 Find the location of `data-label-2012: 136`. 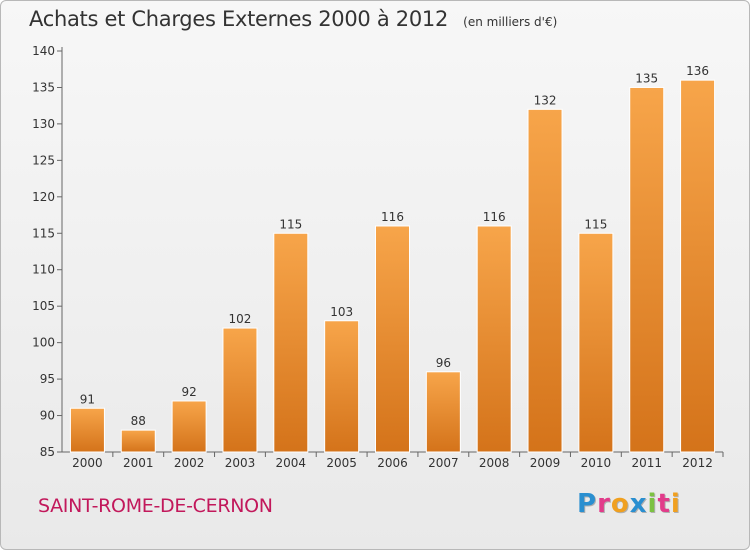

data-label-2012: 136 is located at coordinates (697, 71).